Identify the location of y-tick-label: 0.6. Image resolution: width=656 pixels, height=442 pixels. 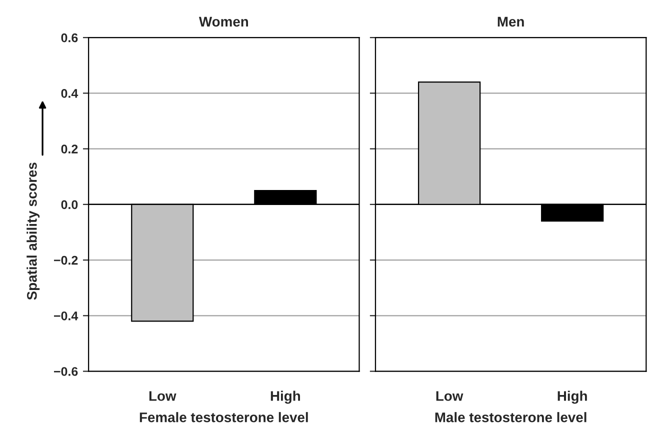
(69, 37).